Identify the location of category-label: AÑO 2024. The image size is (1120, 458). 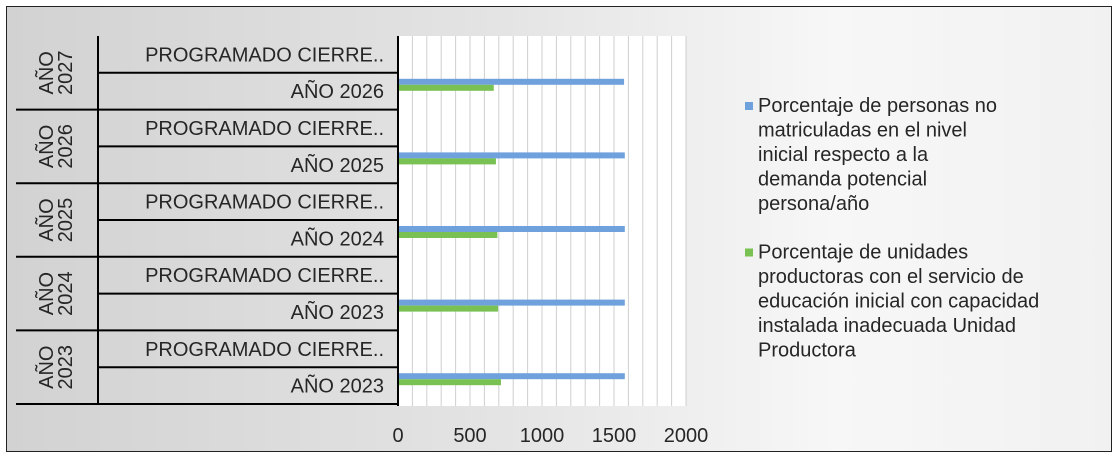
(337, 238).